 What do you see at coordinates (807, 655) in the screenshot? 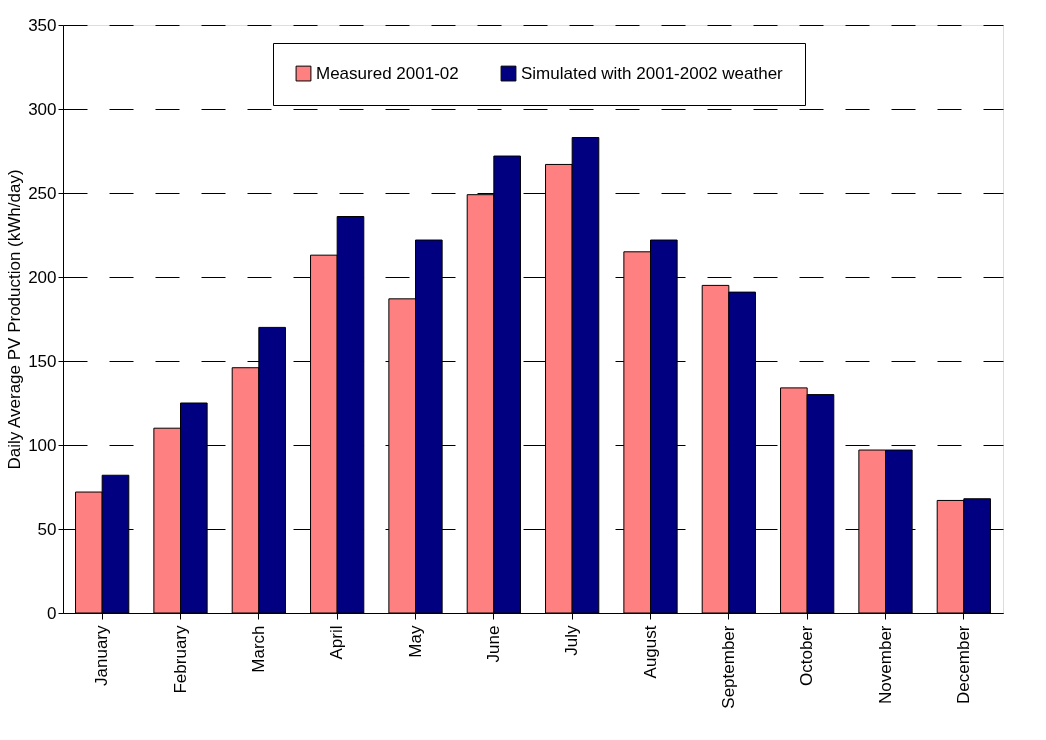
I see `x-tick-label: October` at bounding box center [807, 655].